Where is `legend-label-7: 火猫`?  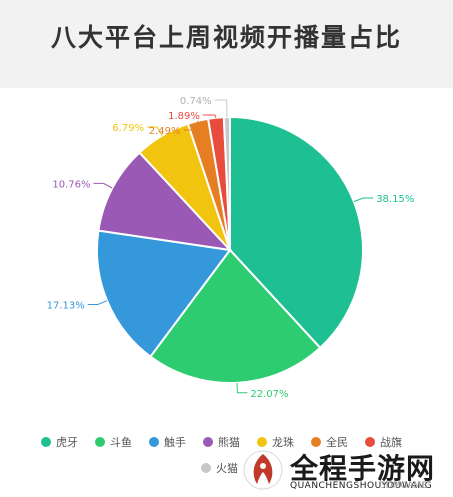 legend-label-7: 火猫 is located at coordinates (227, 468).